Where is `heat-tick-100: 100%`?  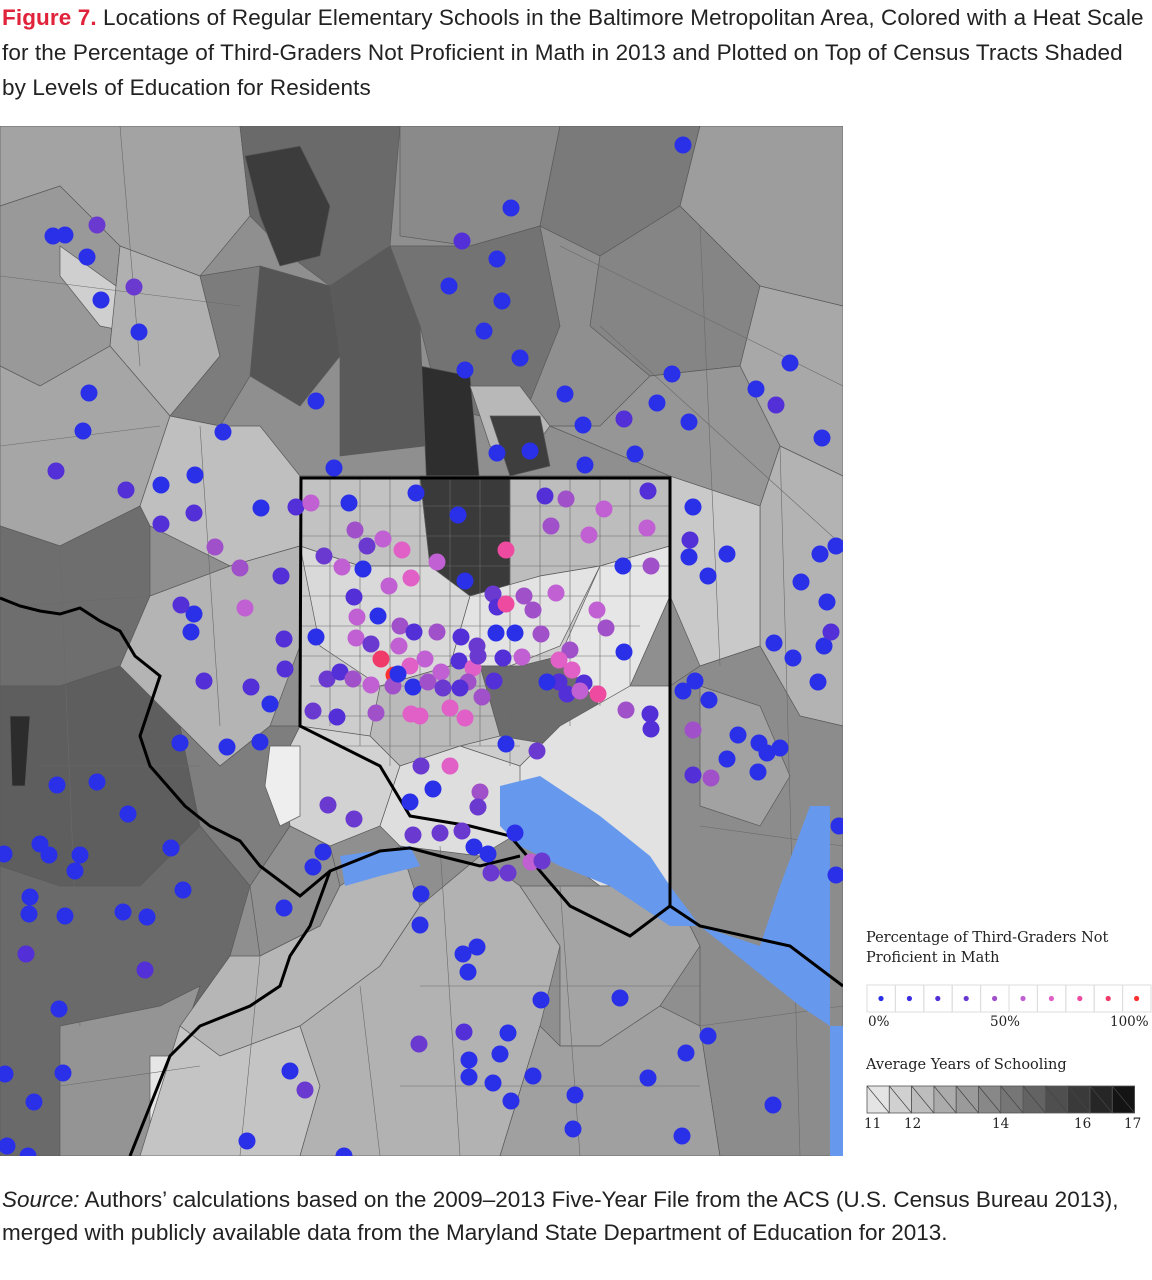 heat-tick-100: 100% is located at coordinates (1129, 1022).